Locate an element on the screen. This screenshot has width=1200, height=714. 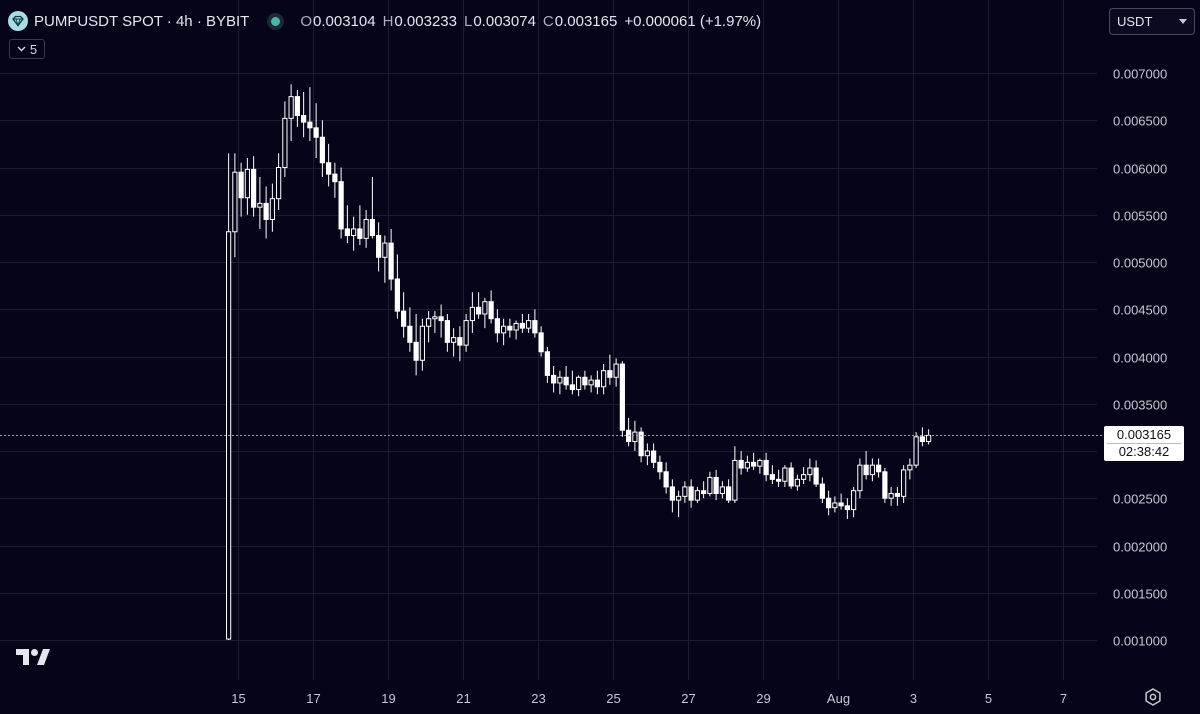
settings-gear-icon is located at coordinates (1153, 697).